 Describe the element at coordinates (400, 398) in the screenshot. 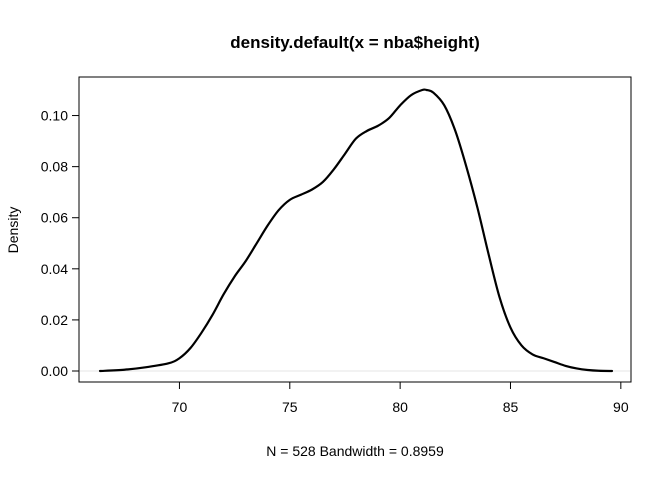

I see `x-axis: 70 75 80 85 90` at that location.